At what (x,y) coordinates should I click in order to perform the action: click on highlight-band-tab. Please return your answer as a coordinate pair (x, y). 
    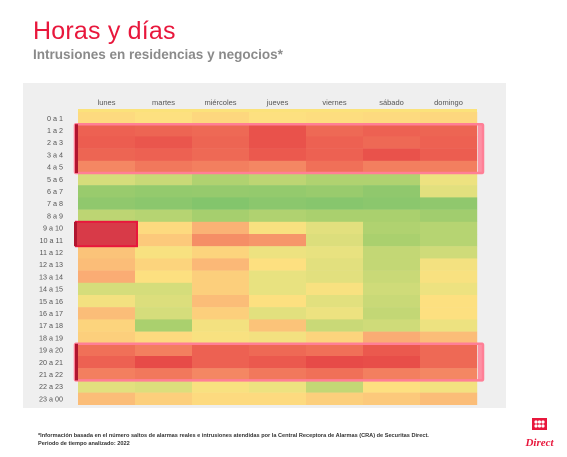
    Looking at the image, I should click on (481, 362).